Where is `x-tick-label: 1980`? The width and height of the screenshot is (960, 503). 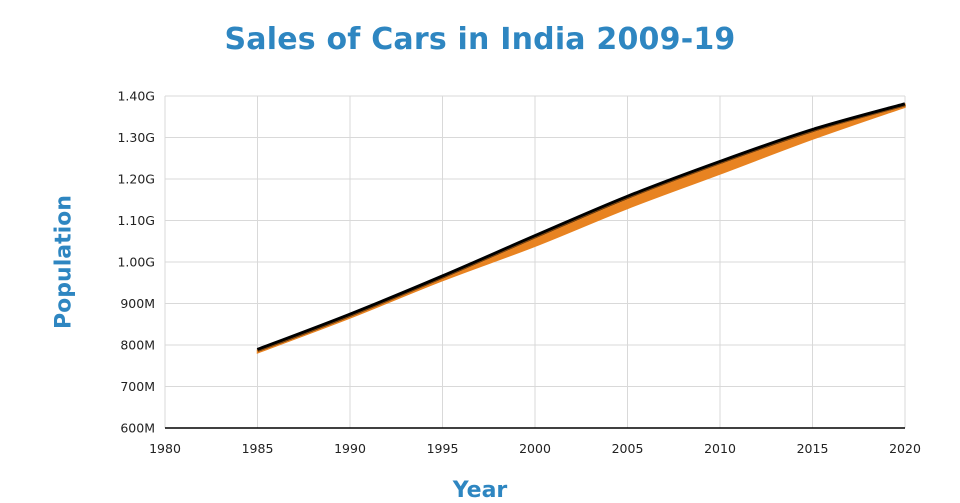 x-tick-label: 1980 is located at coordinates (165, 448).